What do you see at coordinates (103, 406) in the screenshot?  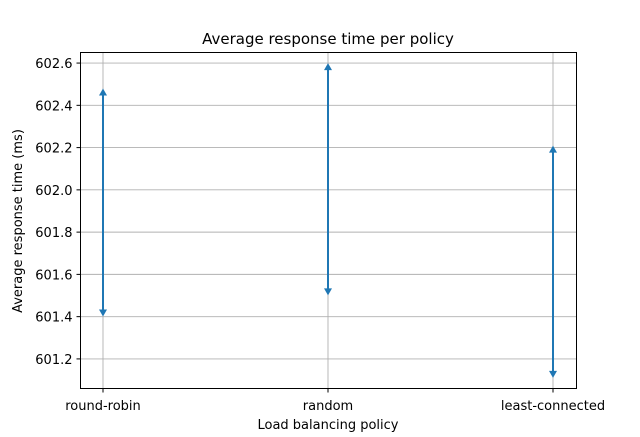 I see `x-tick-label: round-robin` at bounding box center [103, 406].